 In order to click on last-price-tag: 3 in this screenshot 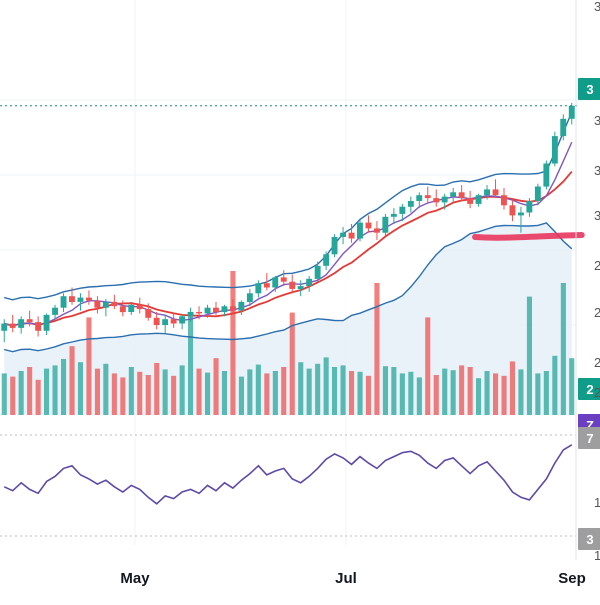, I will do `click(589, 89)`.